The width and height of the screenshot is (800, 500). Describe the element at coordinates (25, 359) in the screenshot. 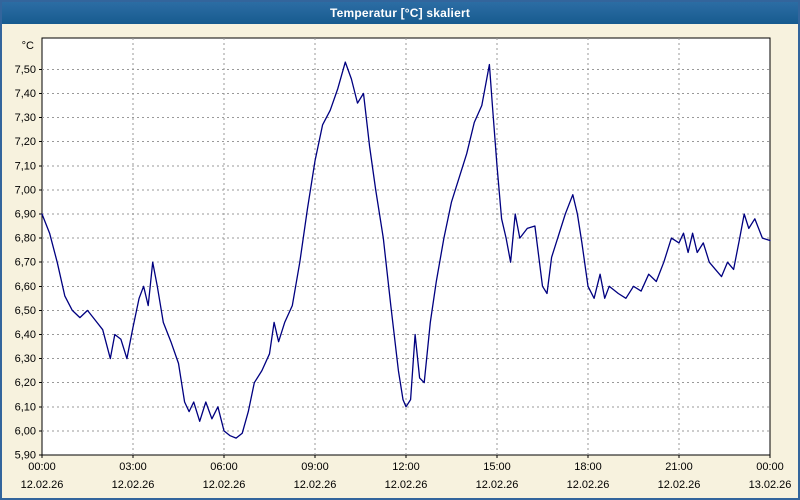

I see `svg-text: 6,30` at that location.